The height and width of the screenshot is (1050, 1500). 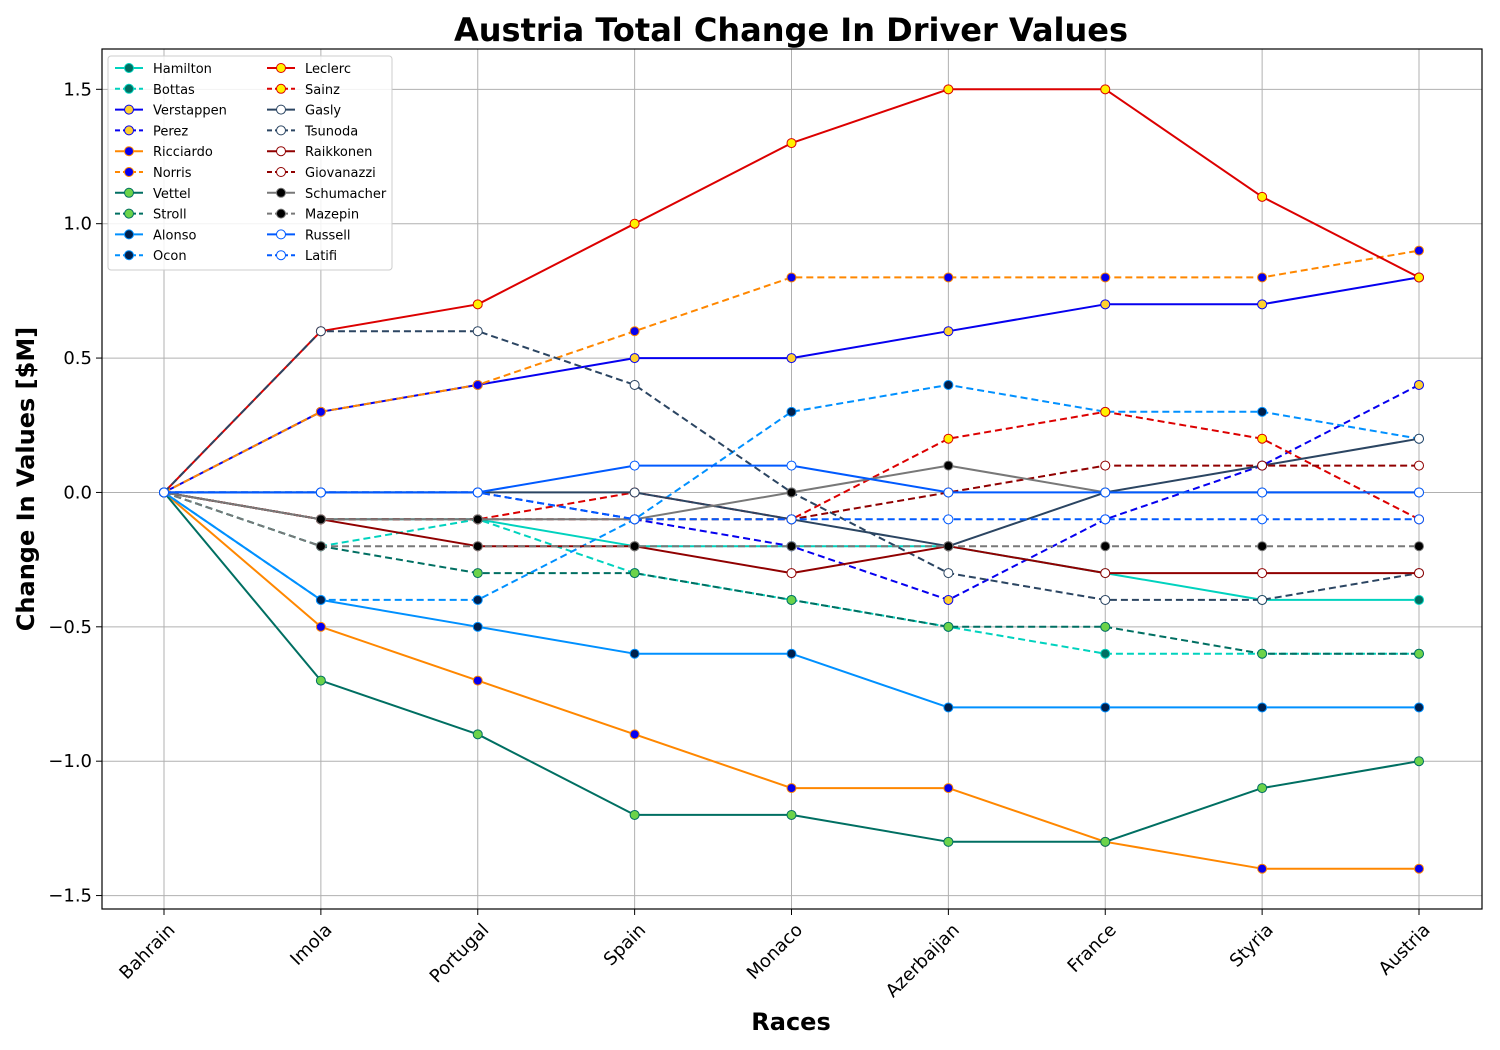 I want to click on legend-label: Tsunoda, so click(x=331, y=131).